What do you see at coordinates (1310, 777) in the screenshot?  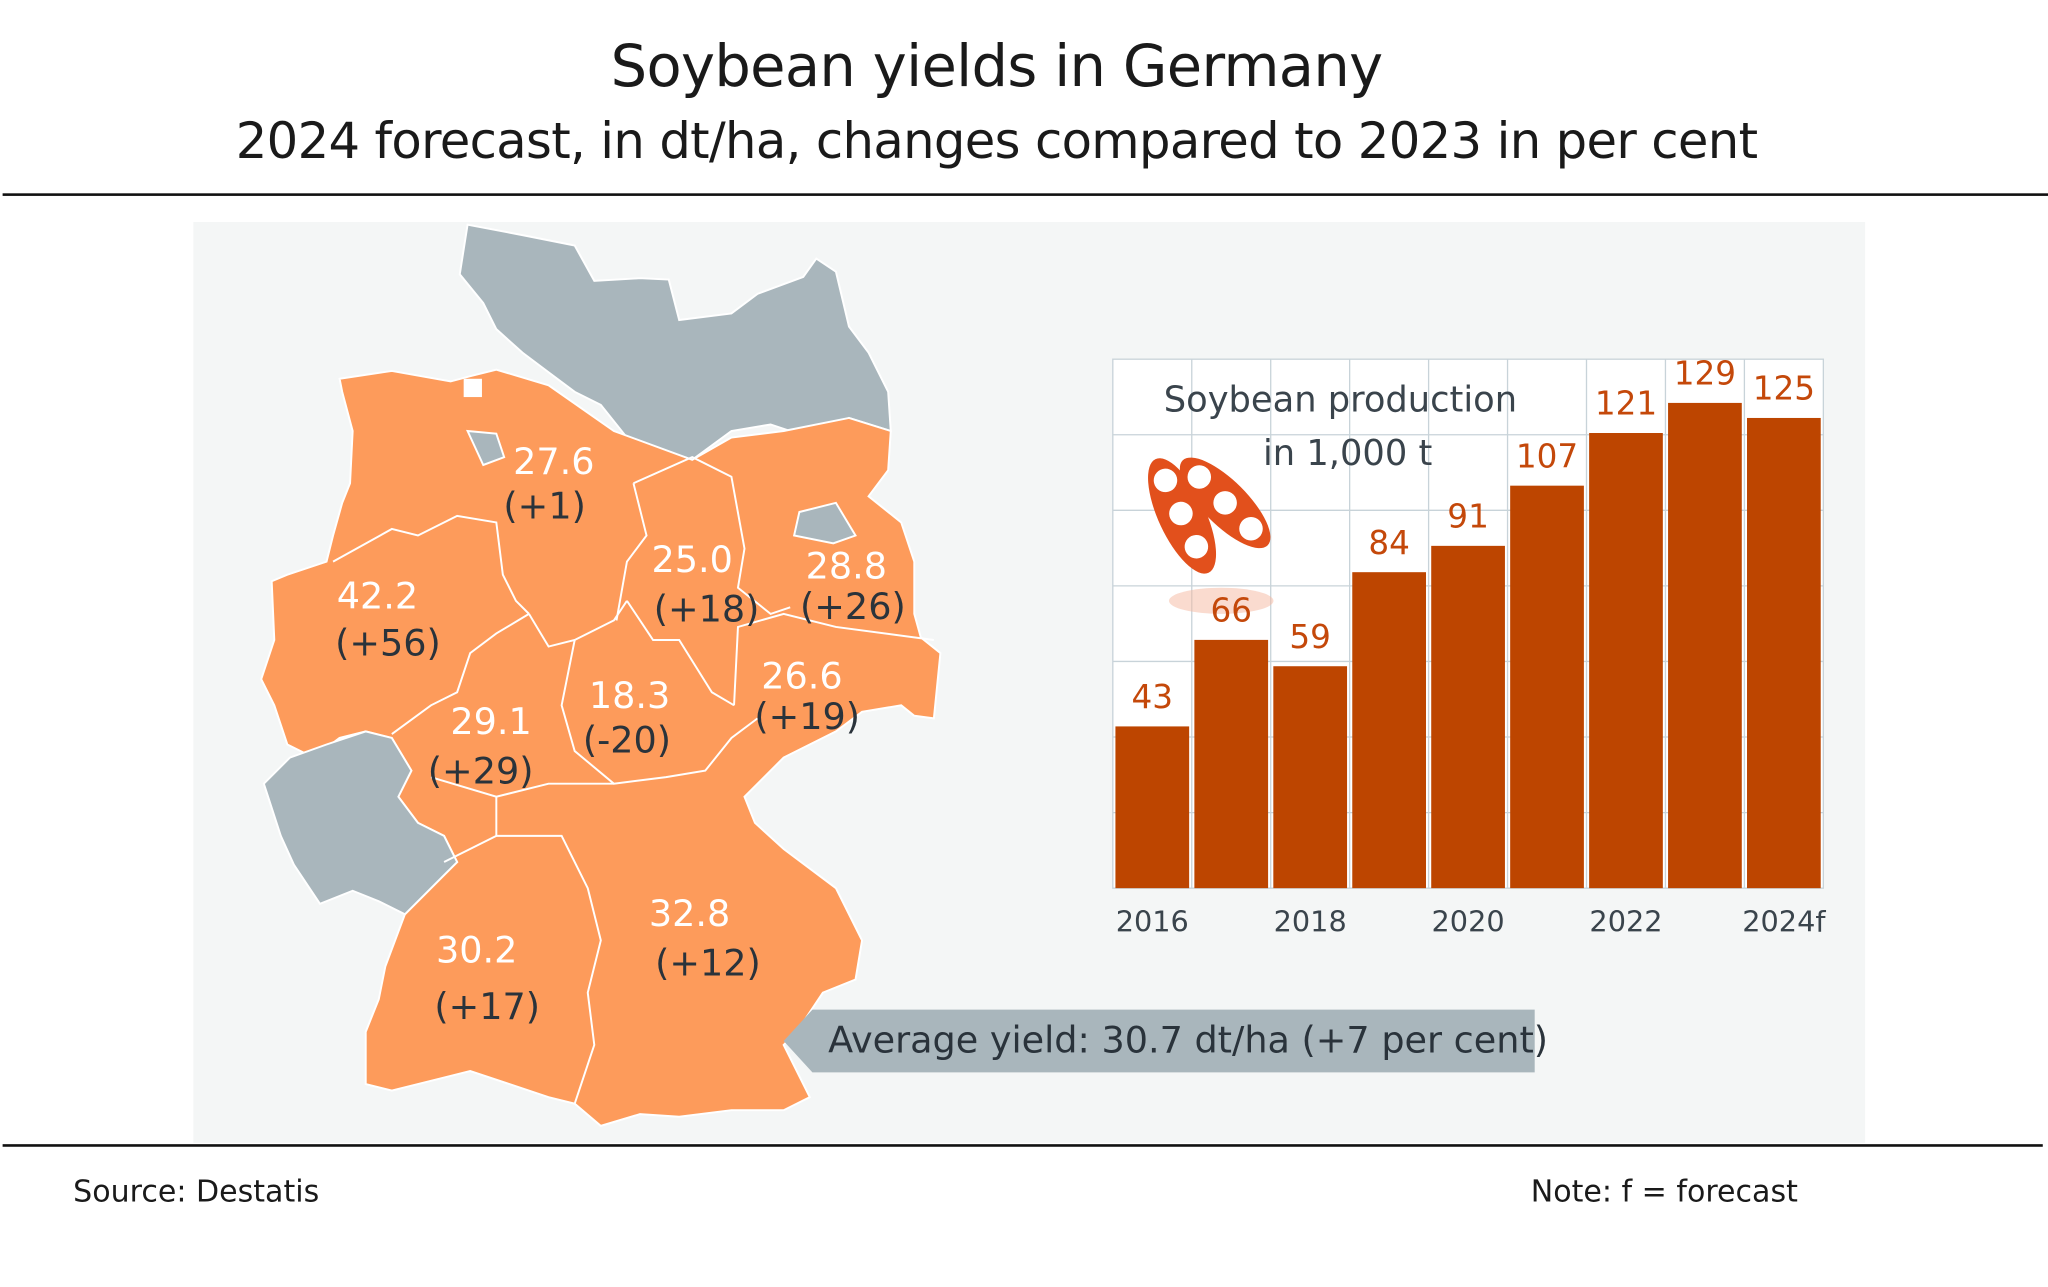 I see `bar-2018` at bounding box center [1310, 777].